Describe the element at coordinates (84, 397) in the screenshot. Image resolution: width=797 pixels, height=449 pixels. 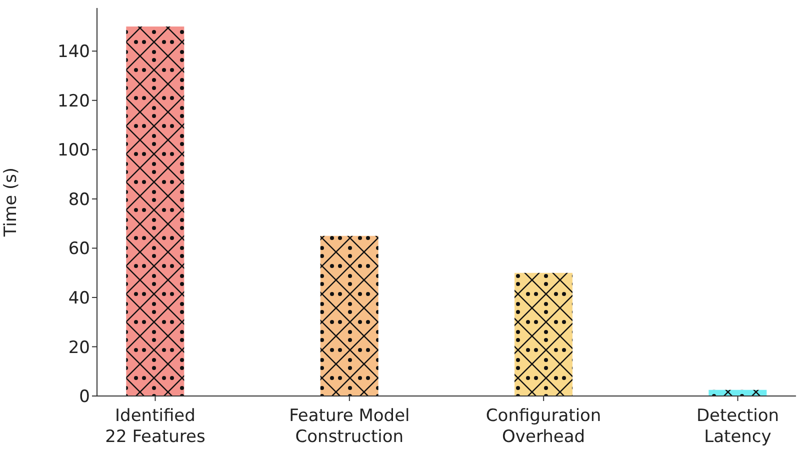
I see `y-tick-label: 0` at that location.